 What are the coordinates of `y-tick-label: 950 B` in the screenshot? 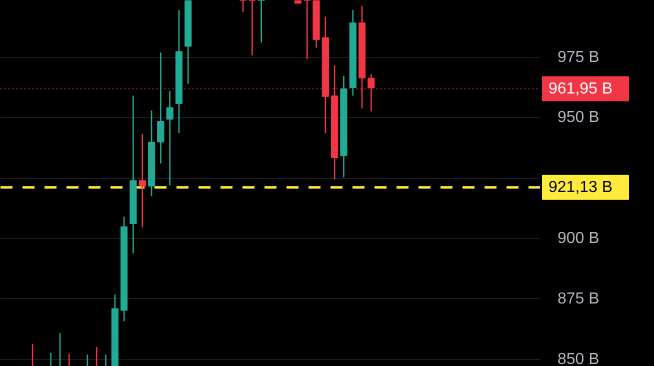 It's located at (579, 117).